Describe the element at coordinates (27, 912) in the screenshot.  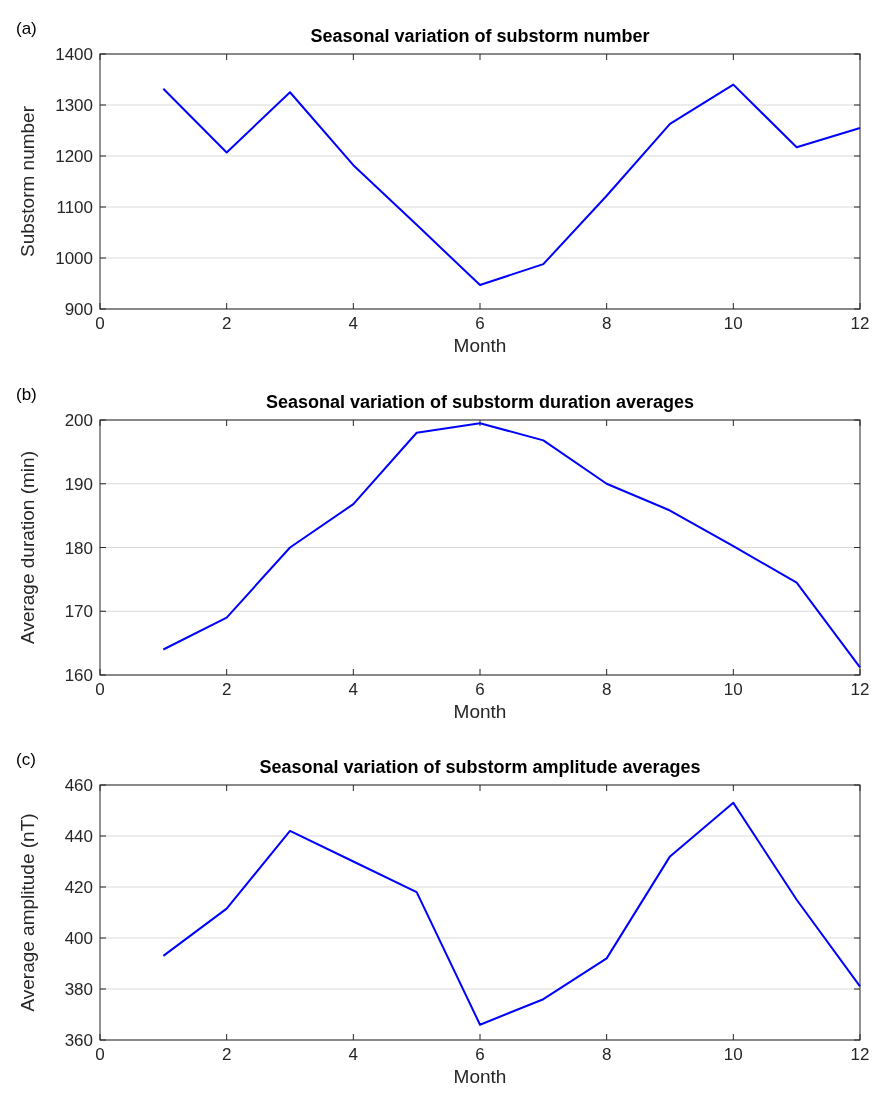
I see `y-axis-title: Average amplitude (nT)` at that location.